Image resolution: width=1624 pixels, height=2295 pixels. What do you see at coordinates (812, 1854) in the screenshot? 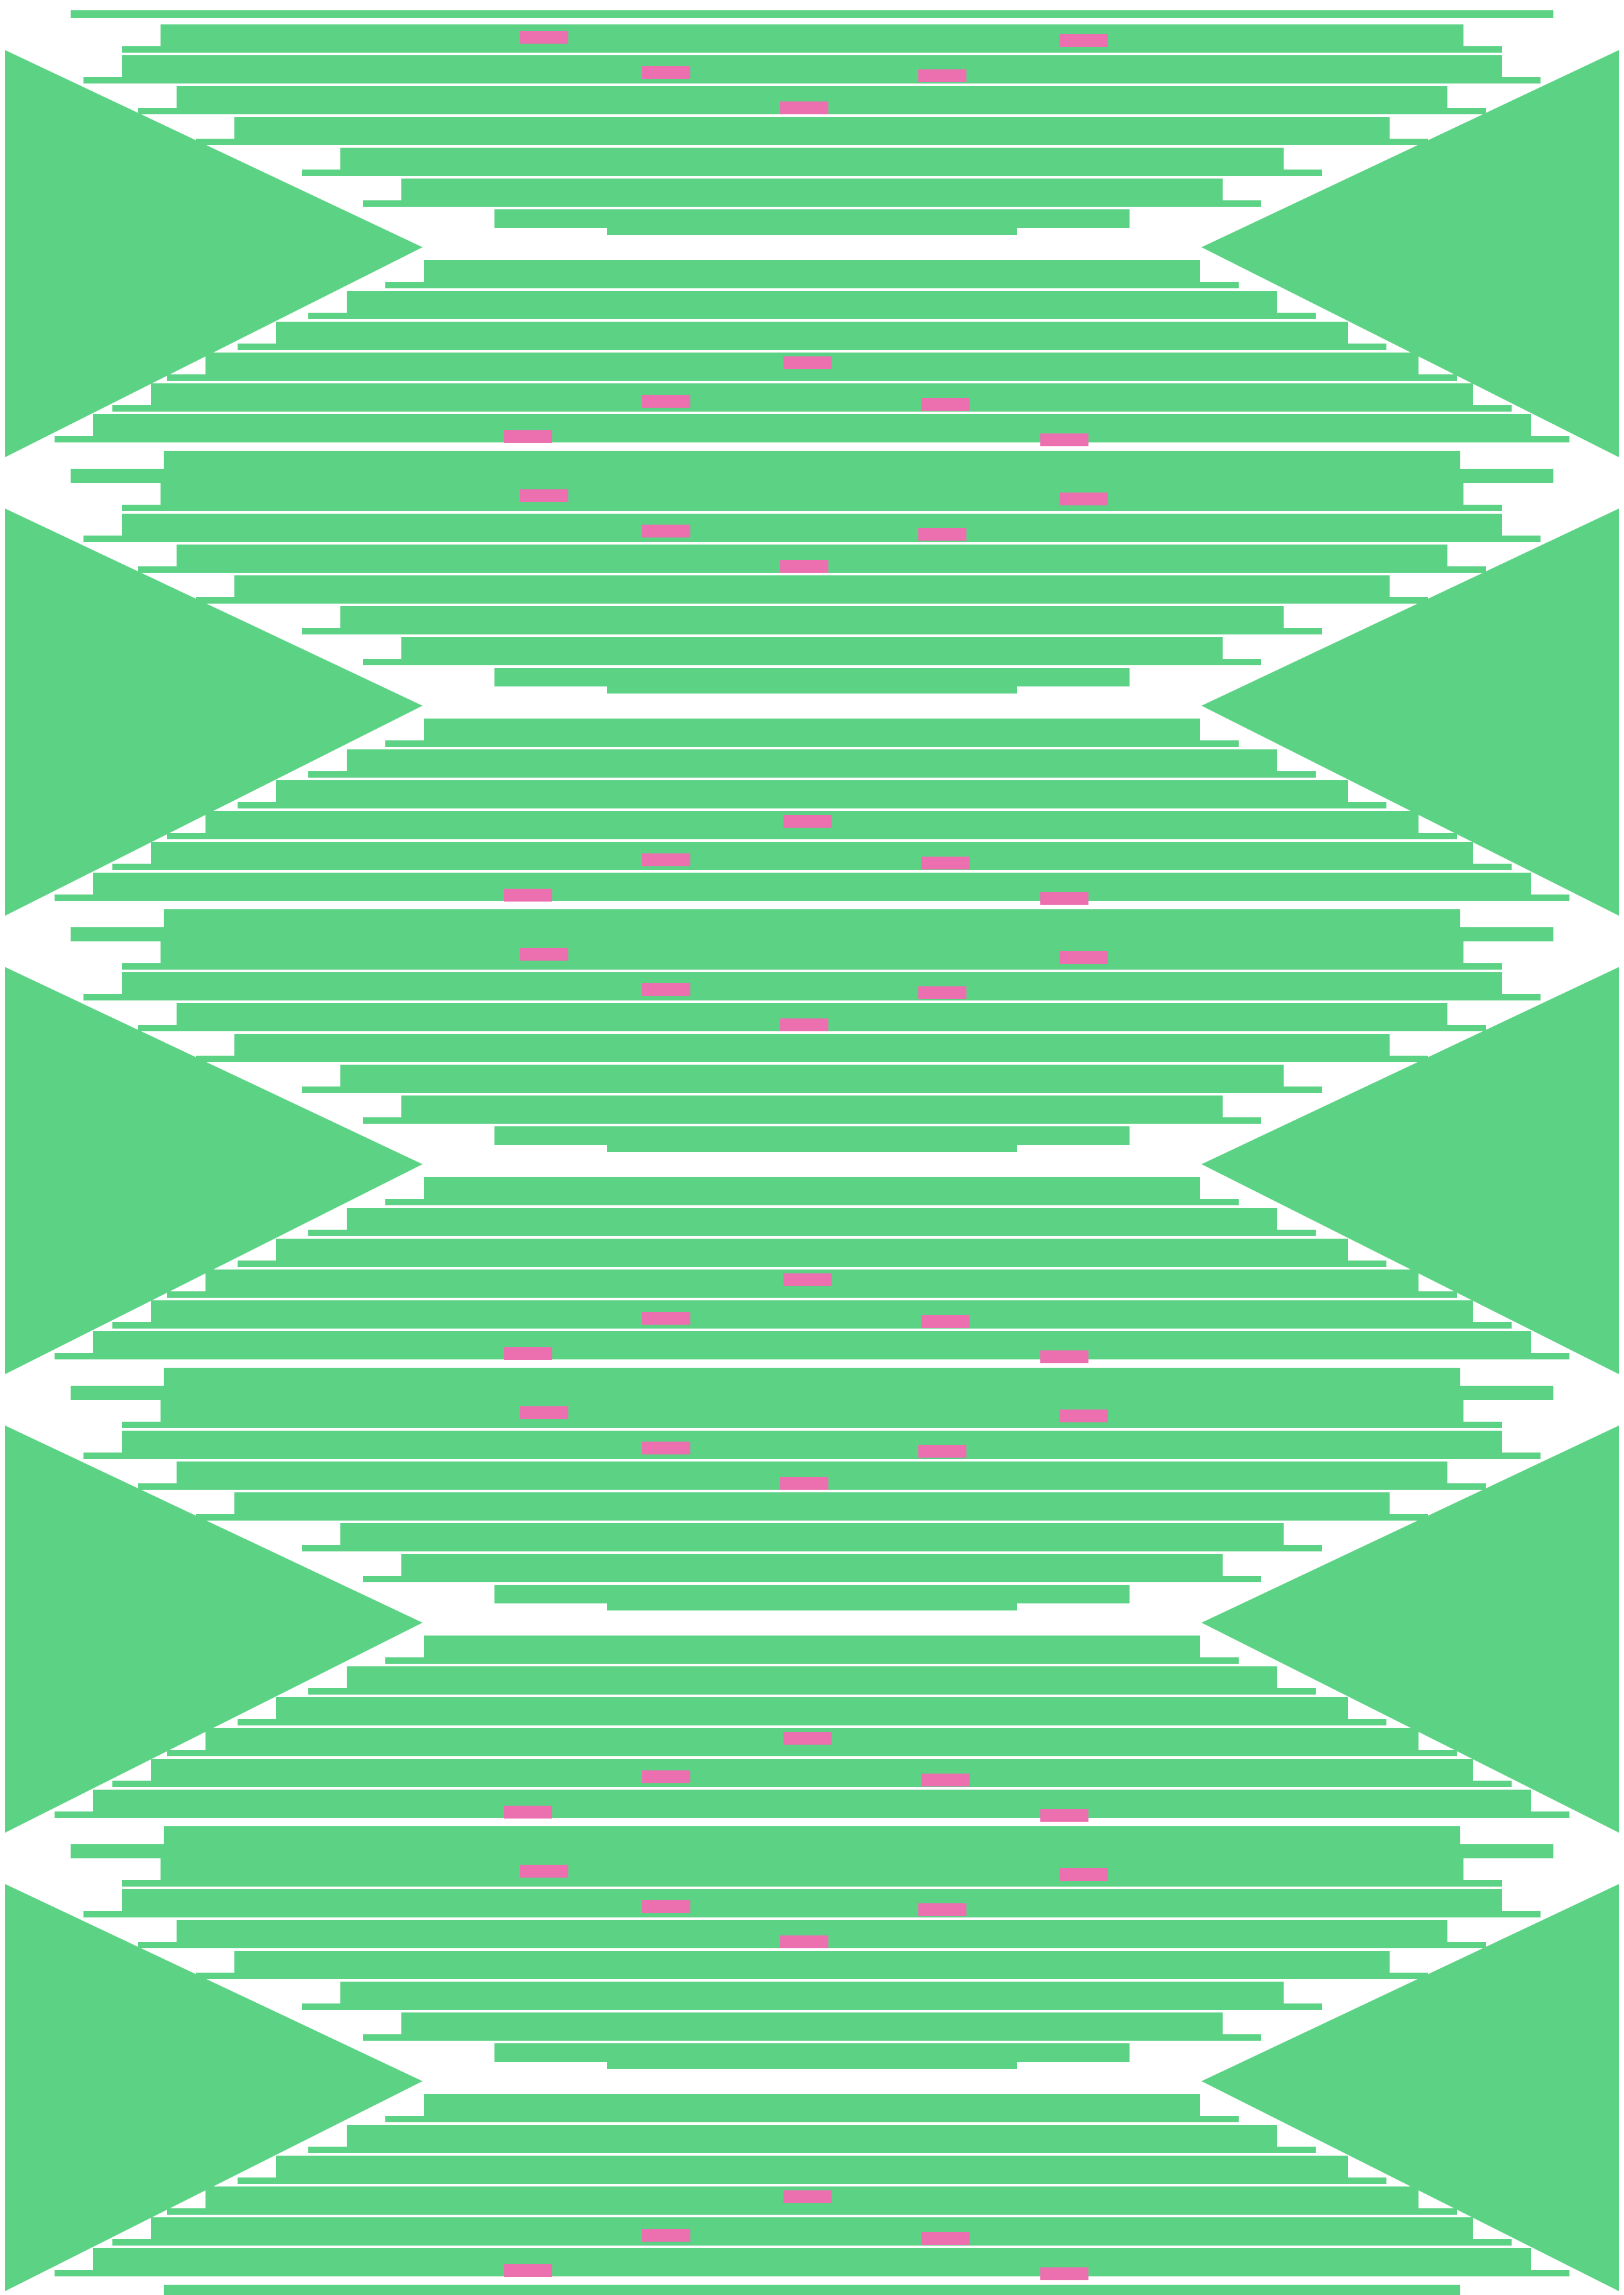
I see `separator-line` at bounding box center [812, 1854].